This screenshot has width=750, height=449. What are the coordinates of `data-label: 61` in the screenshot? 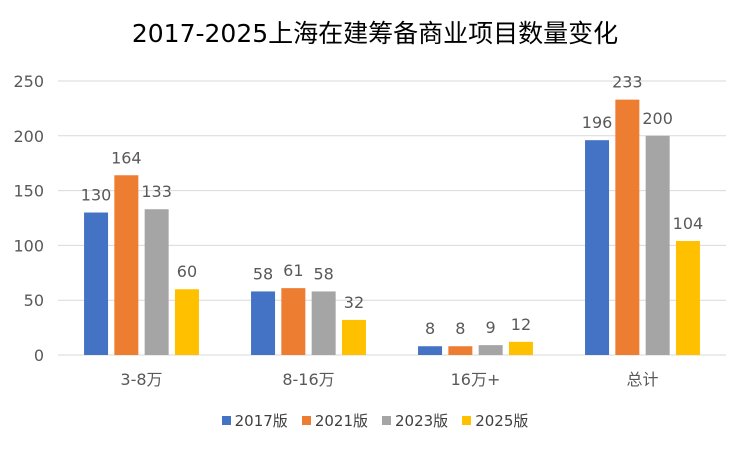 It's located at (293, 270).